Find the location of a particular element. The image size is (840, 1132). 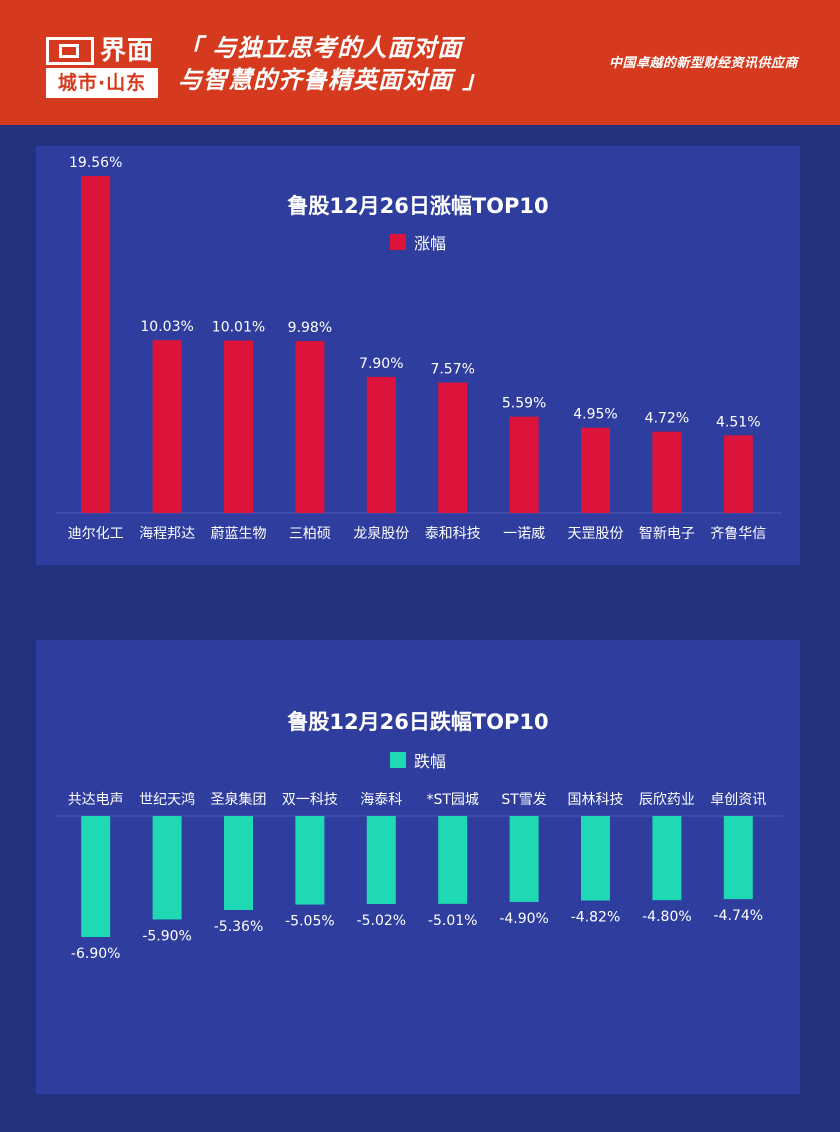

losers-category-label: 辰欣药业 is located at coordinates (667, 800).